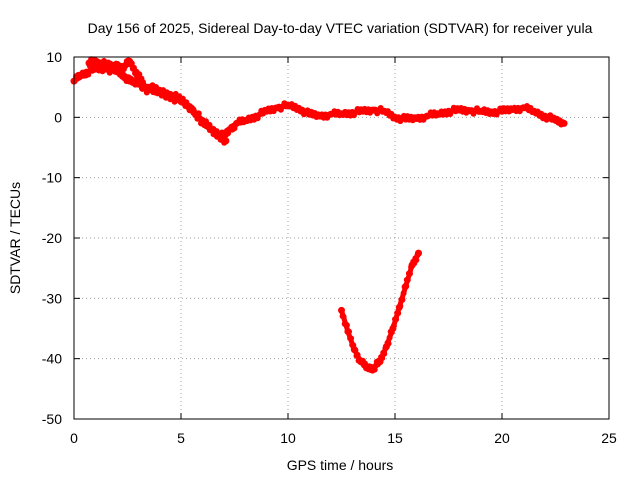  What do you see at coordinates (15, 238) in the screenshot?
I see `y-axis-label: SDTVAR / TECUs` at bounding box center [15, 238].